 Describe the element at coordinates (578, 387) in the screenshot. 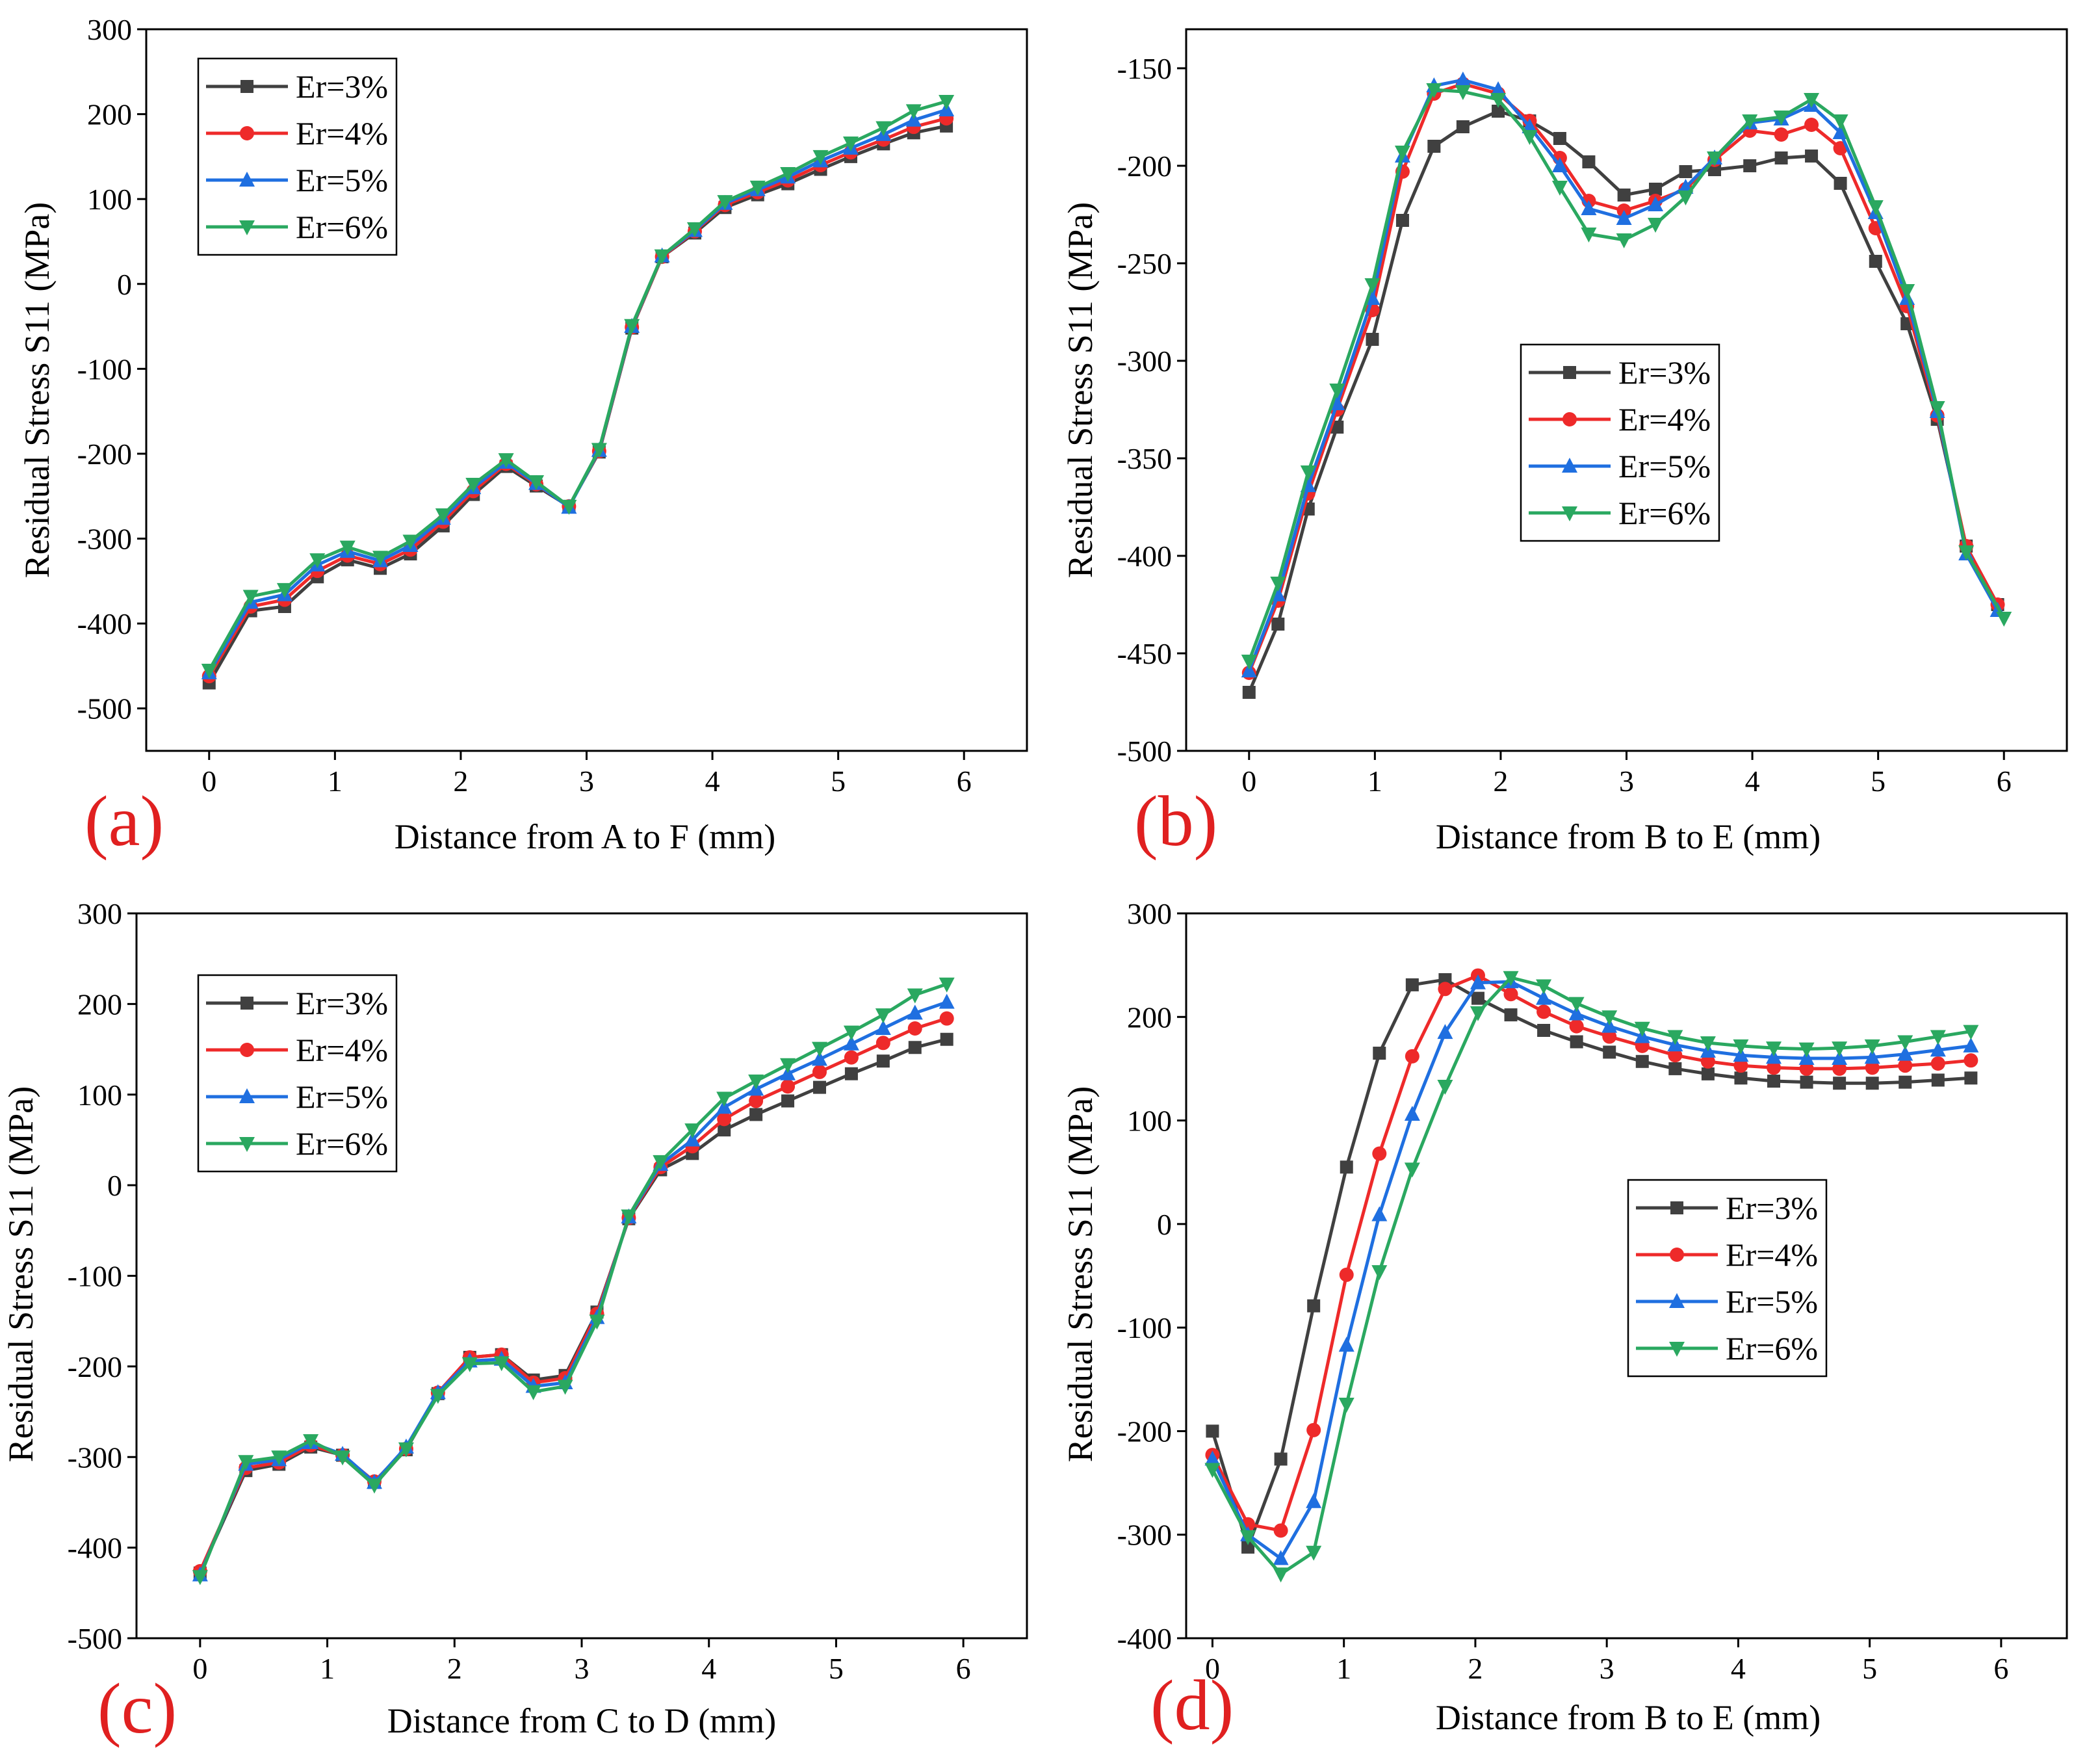

I see `series-Er=6%` at that location.